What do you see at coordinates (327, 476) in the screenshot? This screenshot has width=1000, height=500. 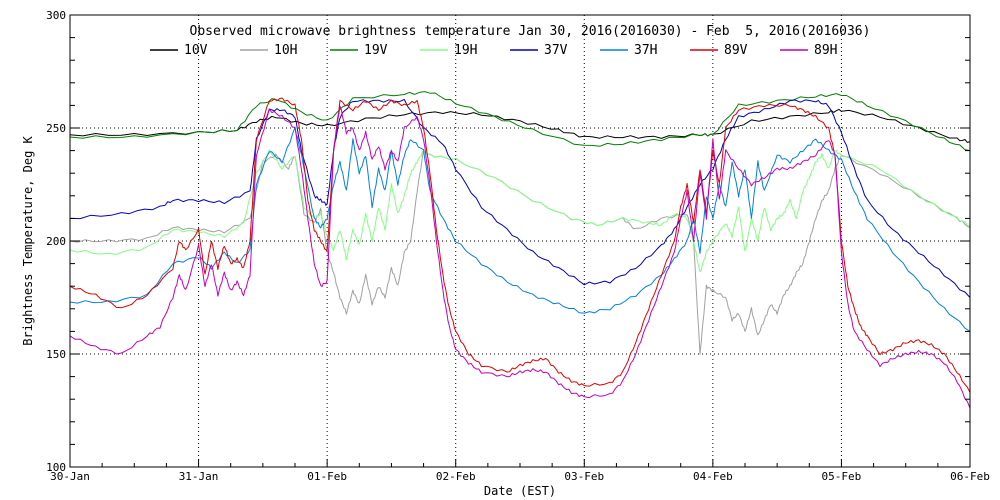 I see `x-tick-label: 01-Feb` at bounding box center [327, 476].